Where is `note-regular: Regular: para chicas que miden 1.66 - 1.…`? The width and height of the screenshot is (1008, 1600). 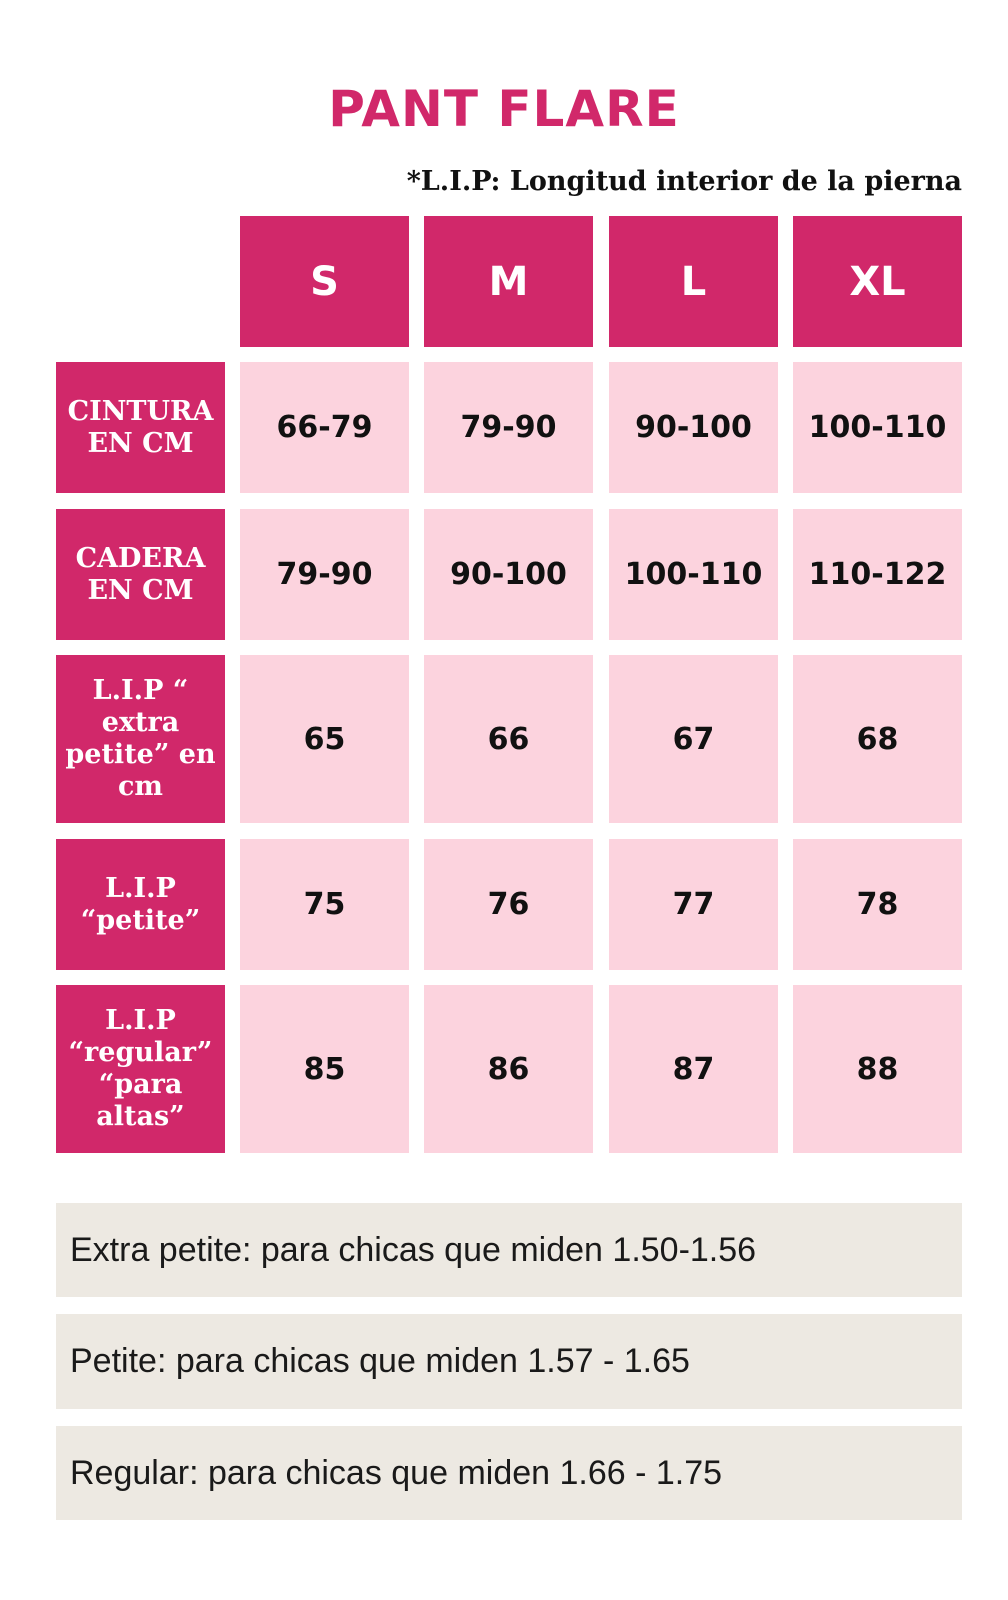
note-regular: Regular: para chicas que miden 1.66 - 1.… is located at coordinates (509, 1473).